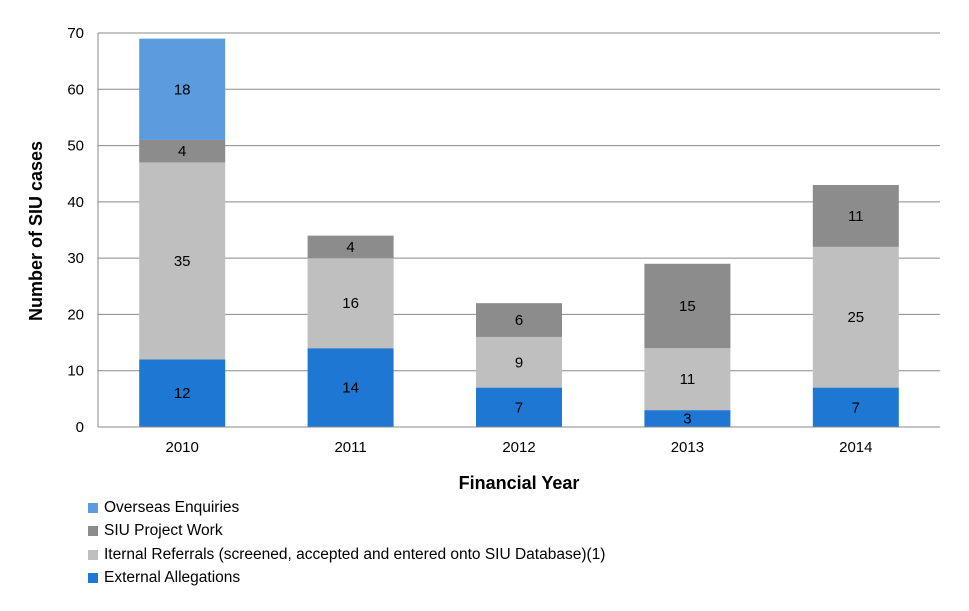 The height and width of the screenshot is (611, 969). Describe the element at coordinates (163, 531) in the screenshot. I see `legend-label: SIU Project Work` at that location.